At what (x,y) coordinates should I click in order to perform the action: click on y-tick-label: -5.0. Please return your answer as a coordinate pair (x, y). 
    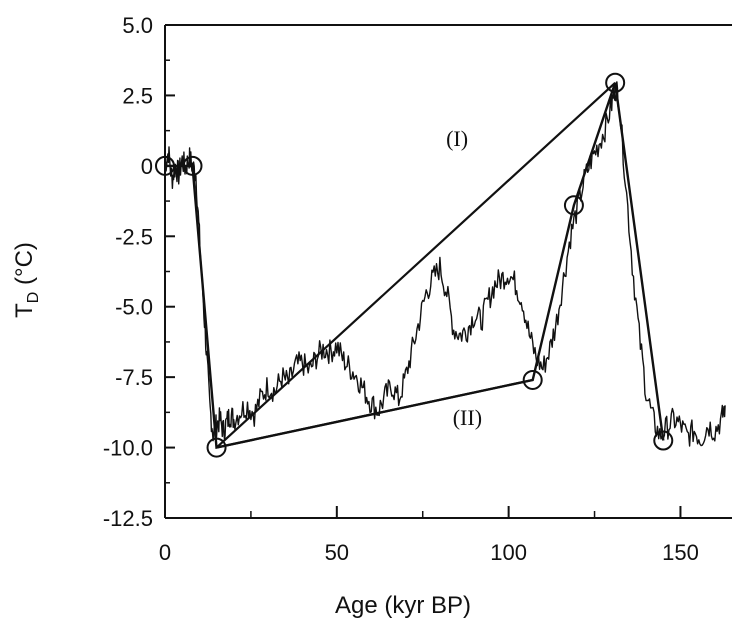
    Looking at the image, I should click on (134, 307).